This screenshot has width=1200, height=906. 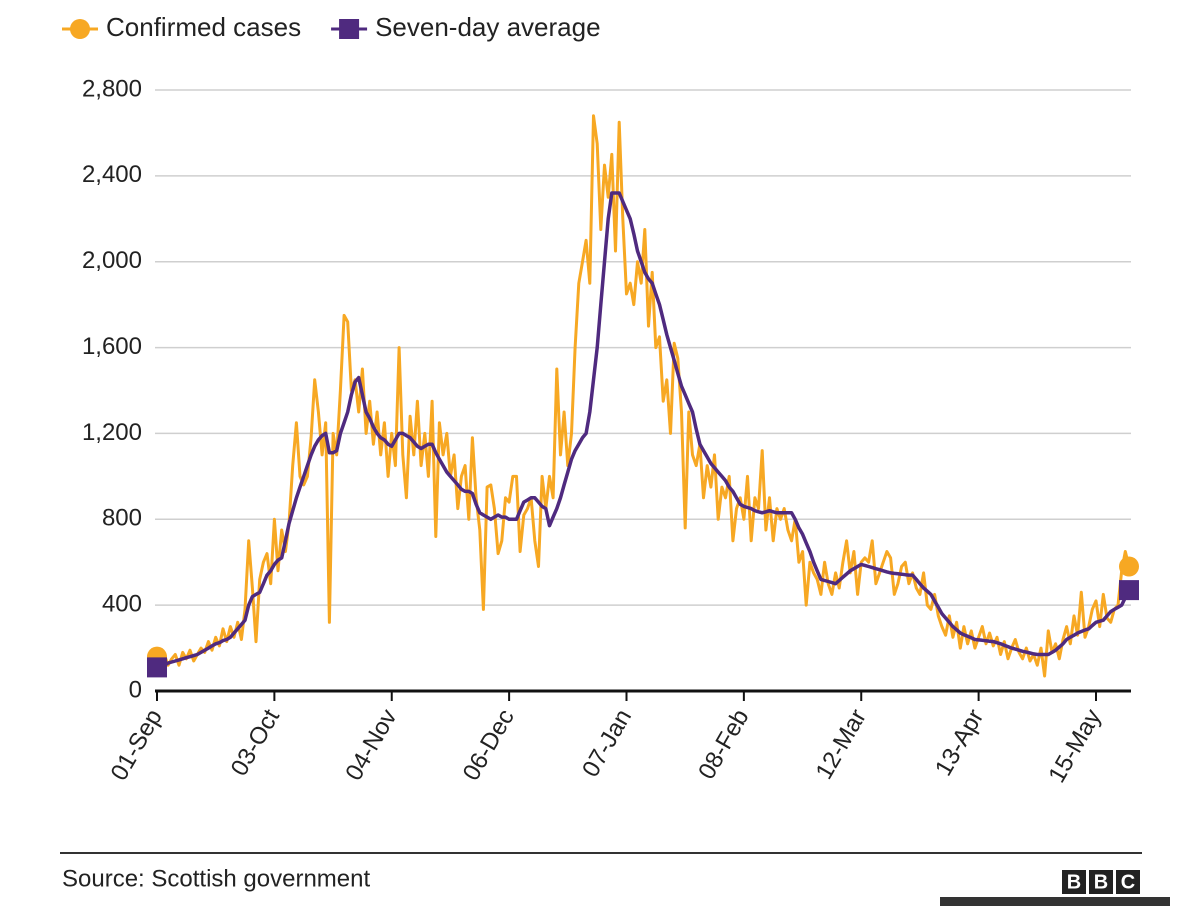 I want to click on source: Source: Scottish government, so click(x=216, y=878).